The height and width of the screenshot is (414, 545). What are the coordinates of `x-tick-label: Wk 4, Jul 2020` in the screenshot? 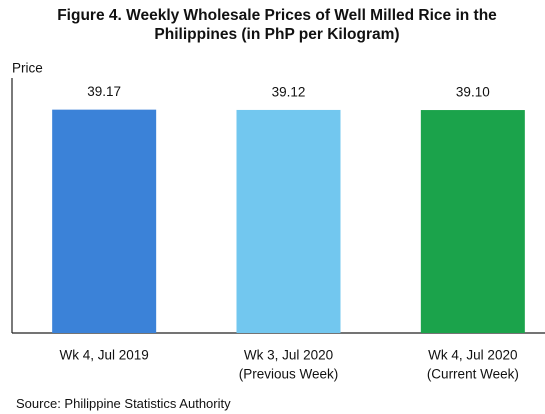 It's located at (472, 355).